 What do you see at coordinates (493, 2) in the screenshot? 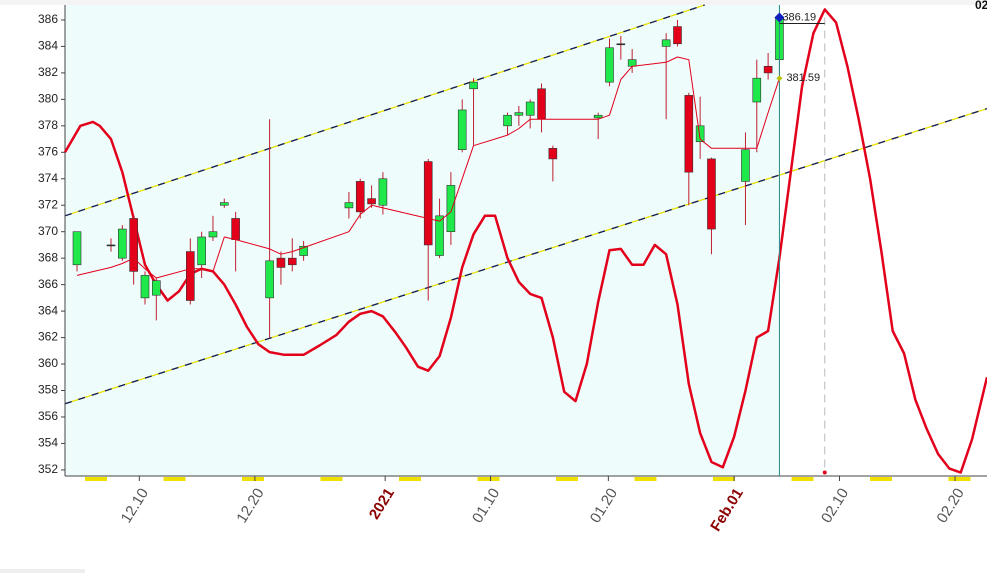
I see `top-strip` at bounding box center [493, 2].